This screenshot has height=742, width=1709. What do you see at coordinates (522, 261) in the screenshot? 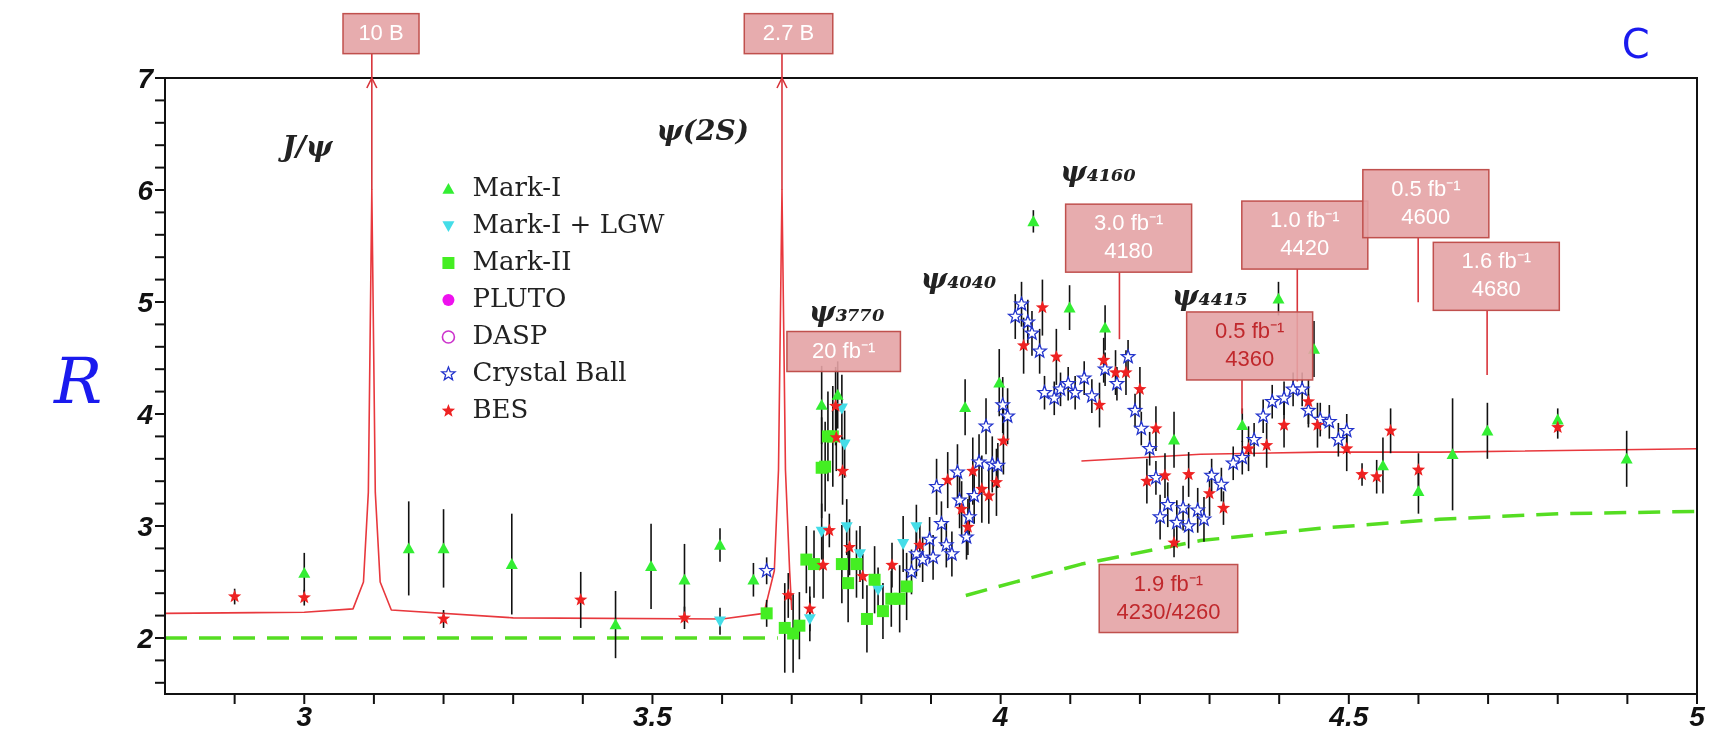
I see `legend-label: Mark-II` at bounding box center [522, 261].